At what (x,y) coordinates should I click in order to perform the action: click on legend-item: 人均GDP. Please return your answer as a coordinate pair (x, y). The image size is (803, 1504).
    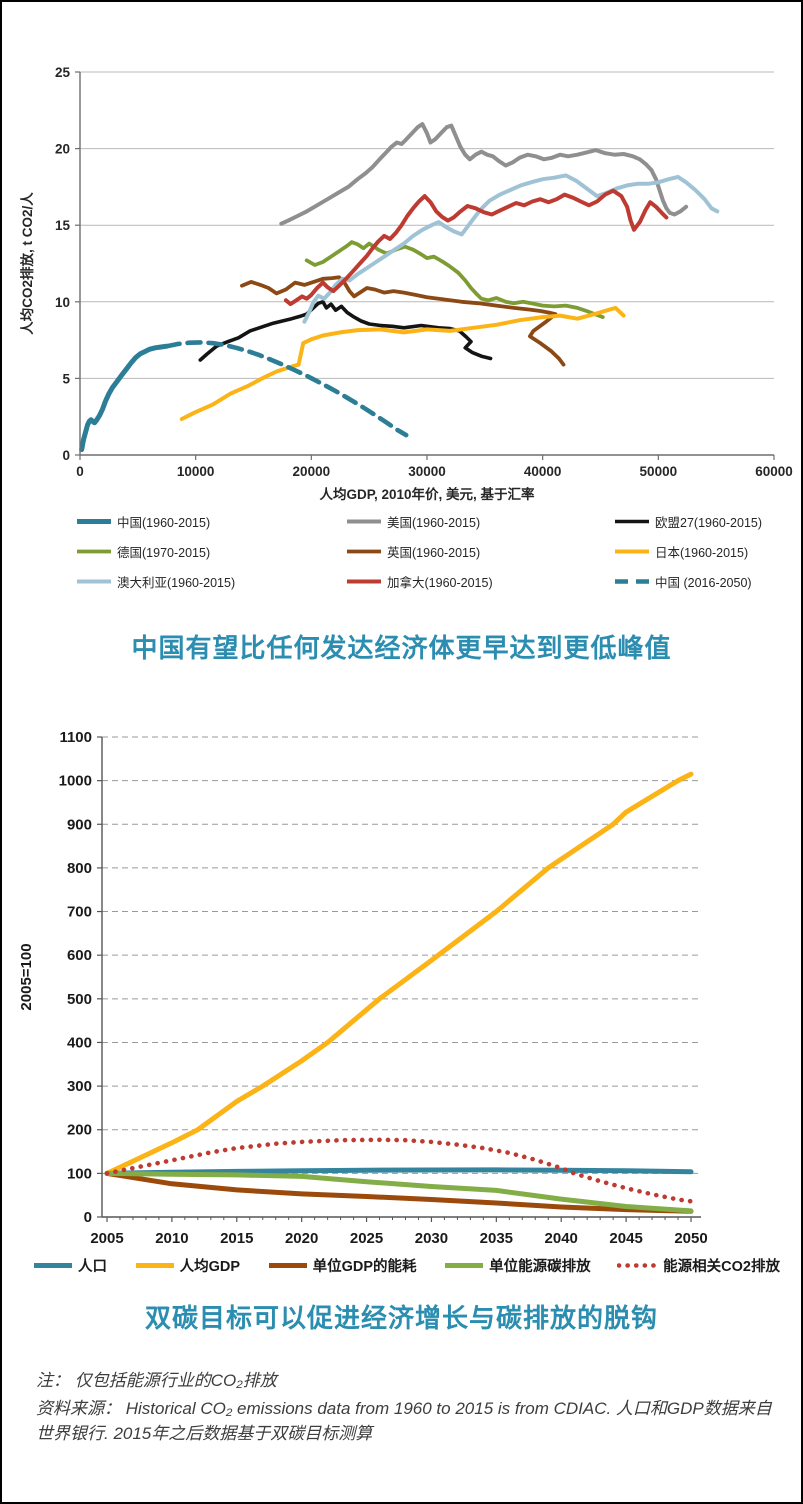
    Looking at the image, I should click on (187, 1265).